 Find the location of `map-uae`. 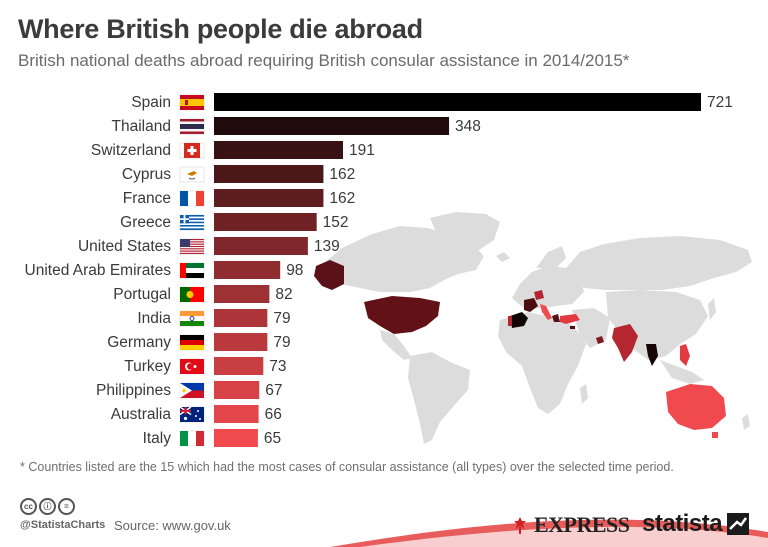

map-uae is located at coordinates (600, 340).